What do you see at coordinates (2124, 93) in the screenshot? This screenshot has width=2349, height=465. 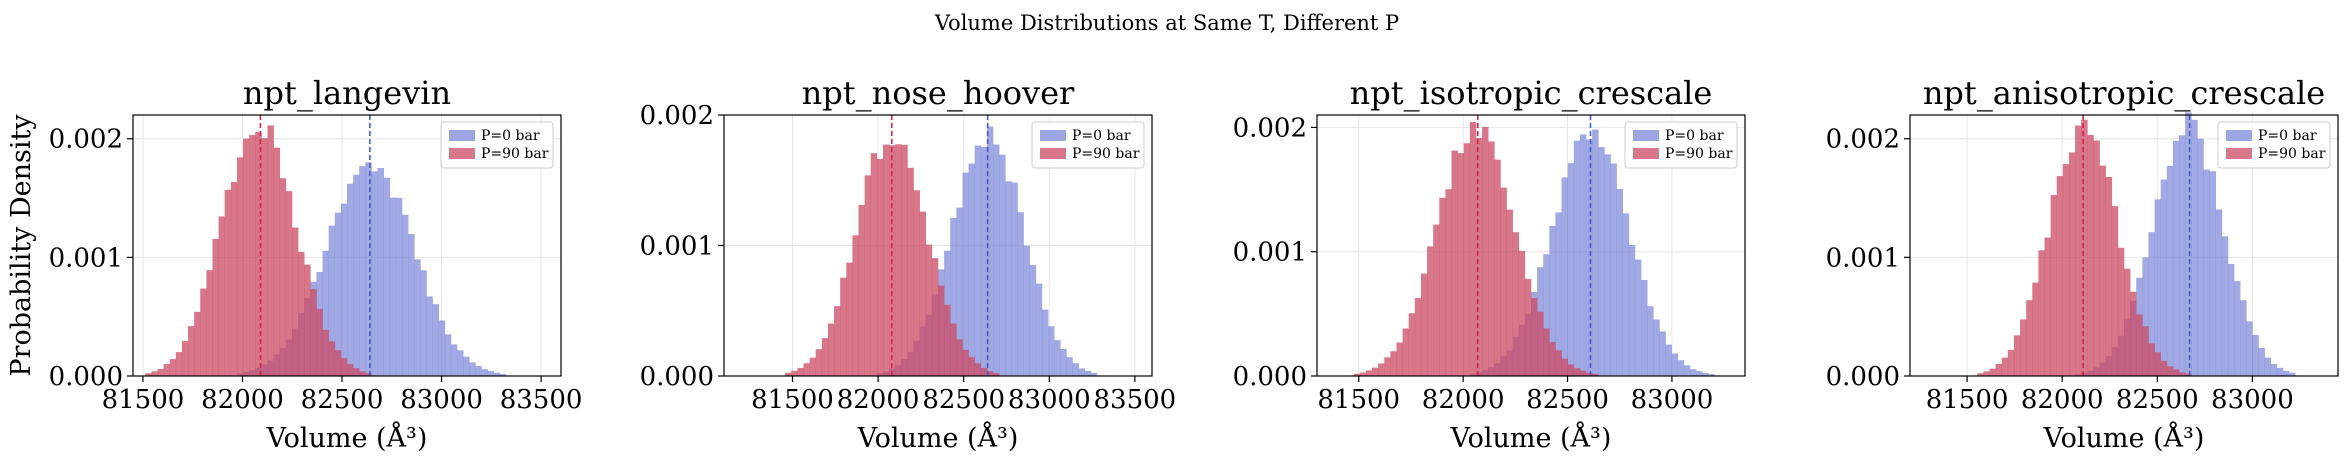 I see `chart-title: npt_anisotropic_crescale` at bounding box center [2124, 93].